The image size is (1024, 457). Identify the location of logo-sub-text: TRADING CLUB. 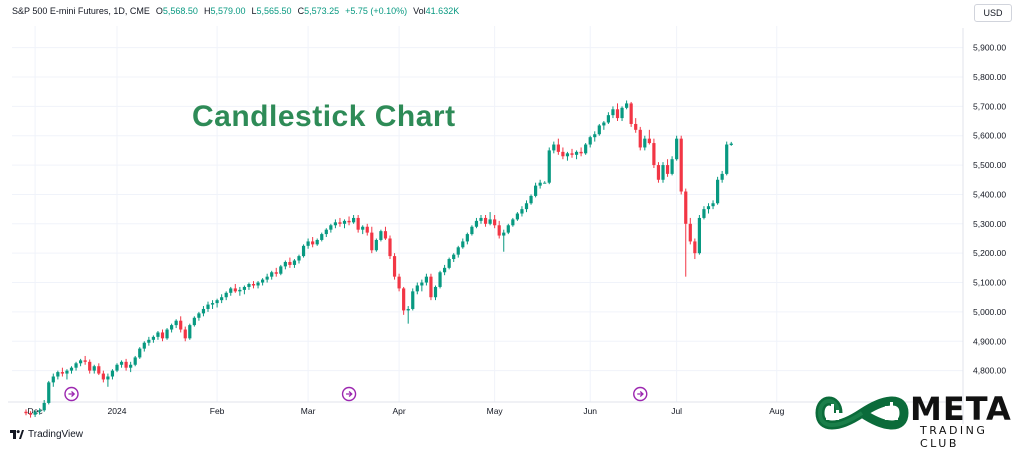
(954, 437).